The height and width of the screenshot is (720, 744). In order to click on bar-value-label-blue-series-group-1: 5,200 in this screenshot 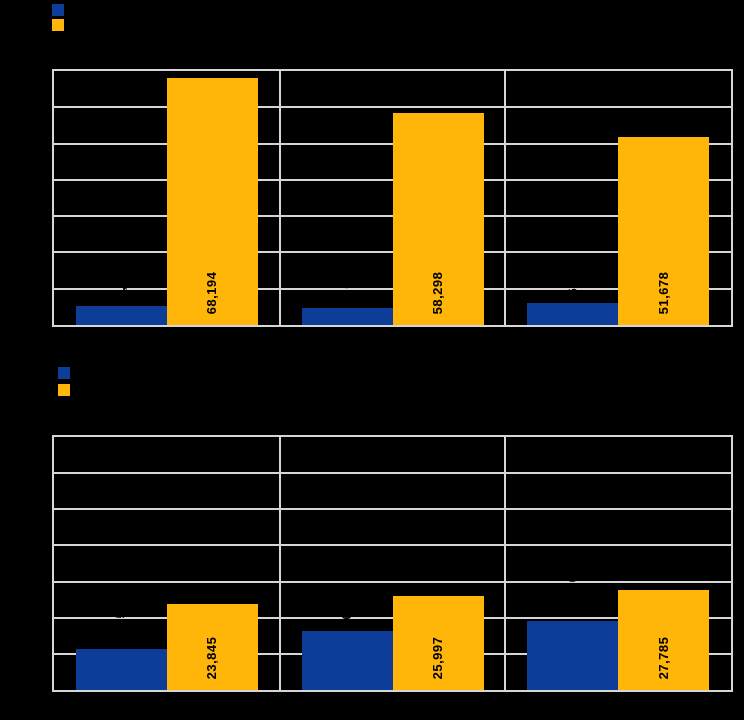, I will do `click(121, 281)`.